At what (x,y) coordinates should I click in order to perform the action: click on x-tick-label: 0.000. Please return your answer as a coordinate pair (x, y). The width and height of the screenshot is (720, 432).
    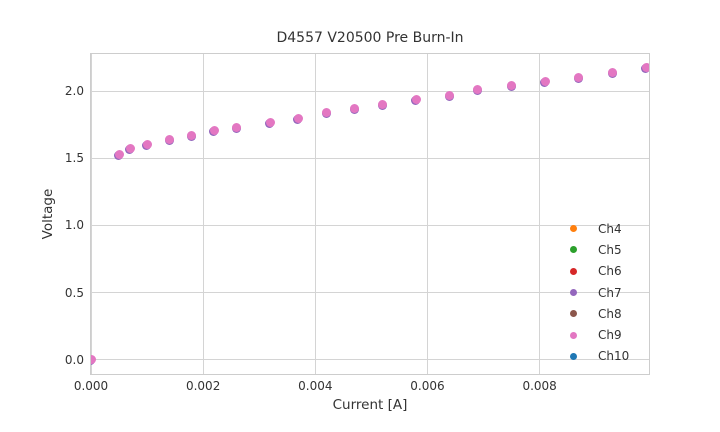
    Looking at the image, I should click on (91, 386).